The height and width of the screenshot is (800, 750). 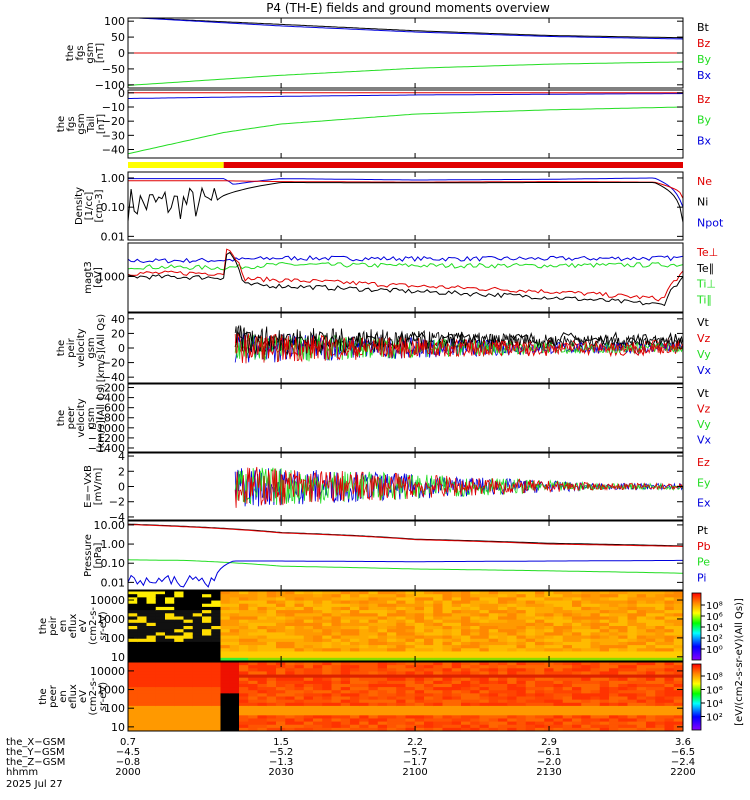 What do you see at coordinates (739, 662) in the screenshot?
I see `colorbar-label: [eV/(cm2-s-sr-eV)(All Qs)]` at bounding box center [739, 662].